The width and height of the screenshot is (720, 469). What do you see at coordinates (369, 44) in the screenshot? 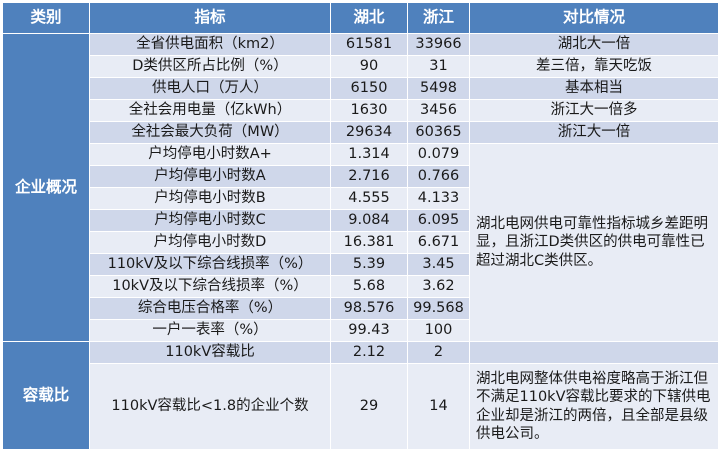
I see `hubei-cell: 61581` at bounding box center [369, 44].